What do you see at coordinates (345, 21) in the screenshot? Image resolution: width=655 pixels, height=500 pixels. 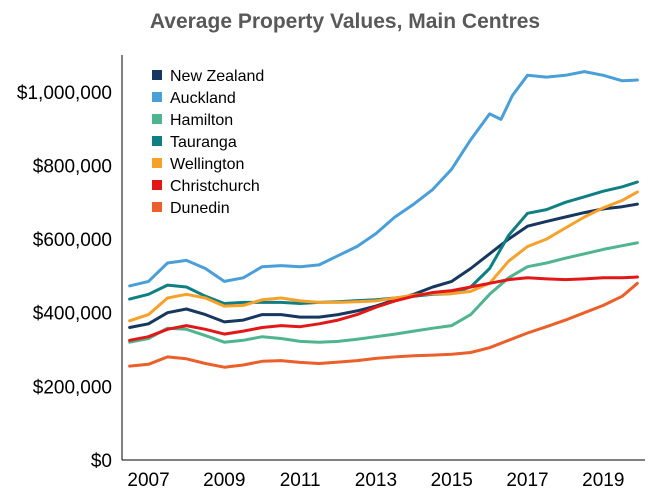 I see `chart-title: Average Property Values, Main Centres` at bounding box center [345, 21].